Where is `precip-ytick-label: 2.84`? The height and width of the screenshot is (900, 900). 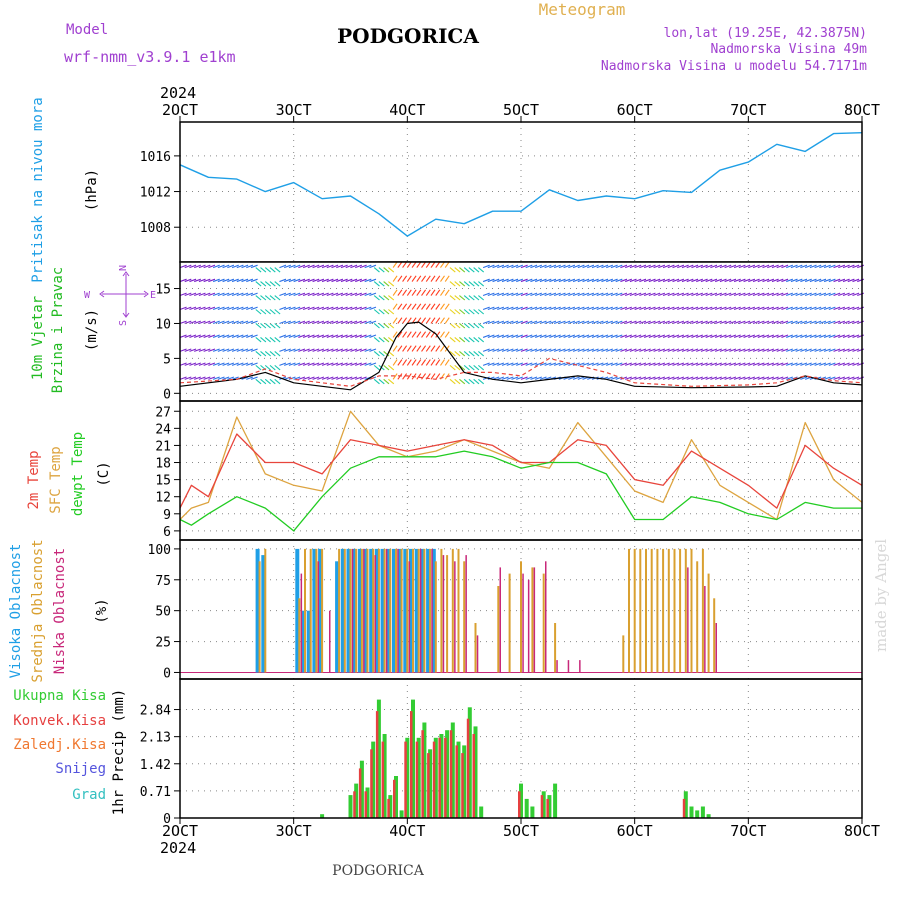 precip-ytick-label: 2.84 is located at coordinates (155, 711).